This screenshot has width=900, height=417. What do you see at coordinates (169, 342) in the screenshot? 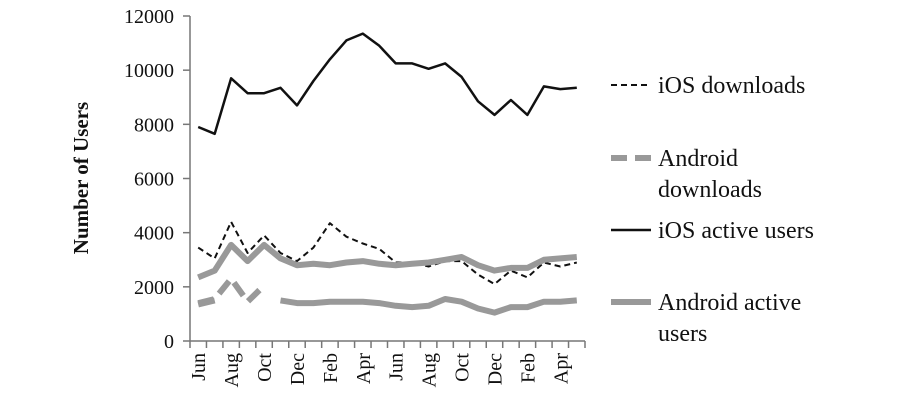
I see `y-tick-label: 0` at bounding box center [169, 342].